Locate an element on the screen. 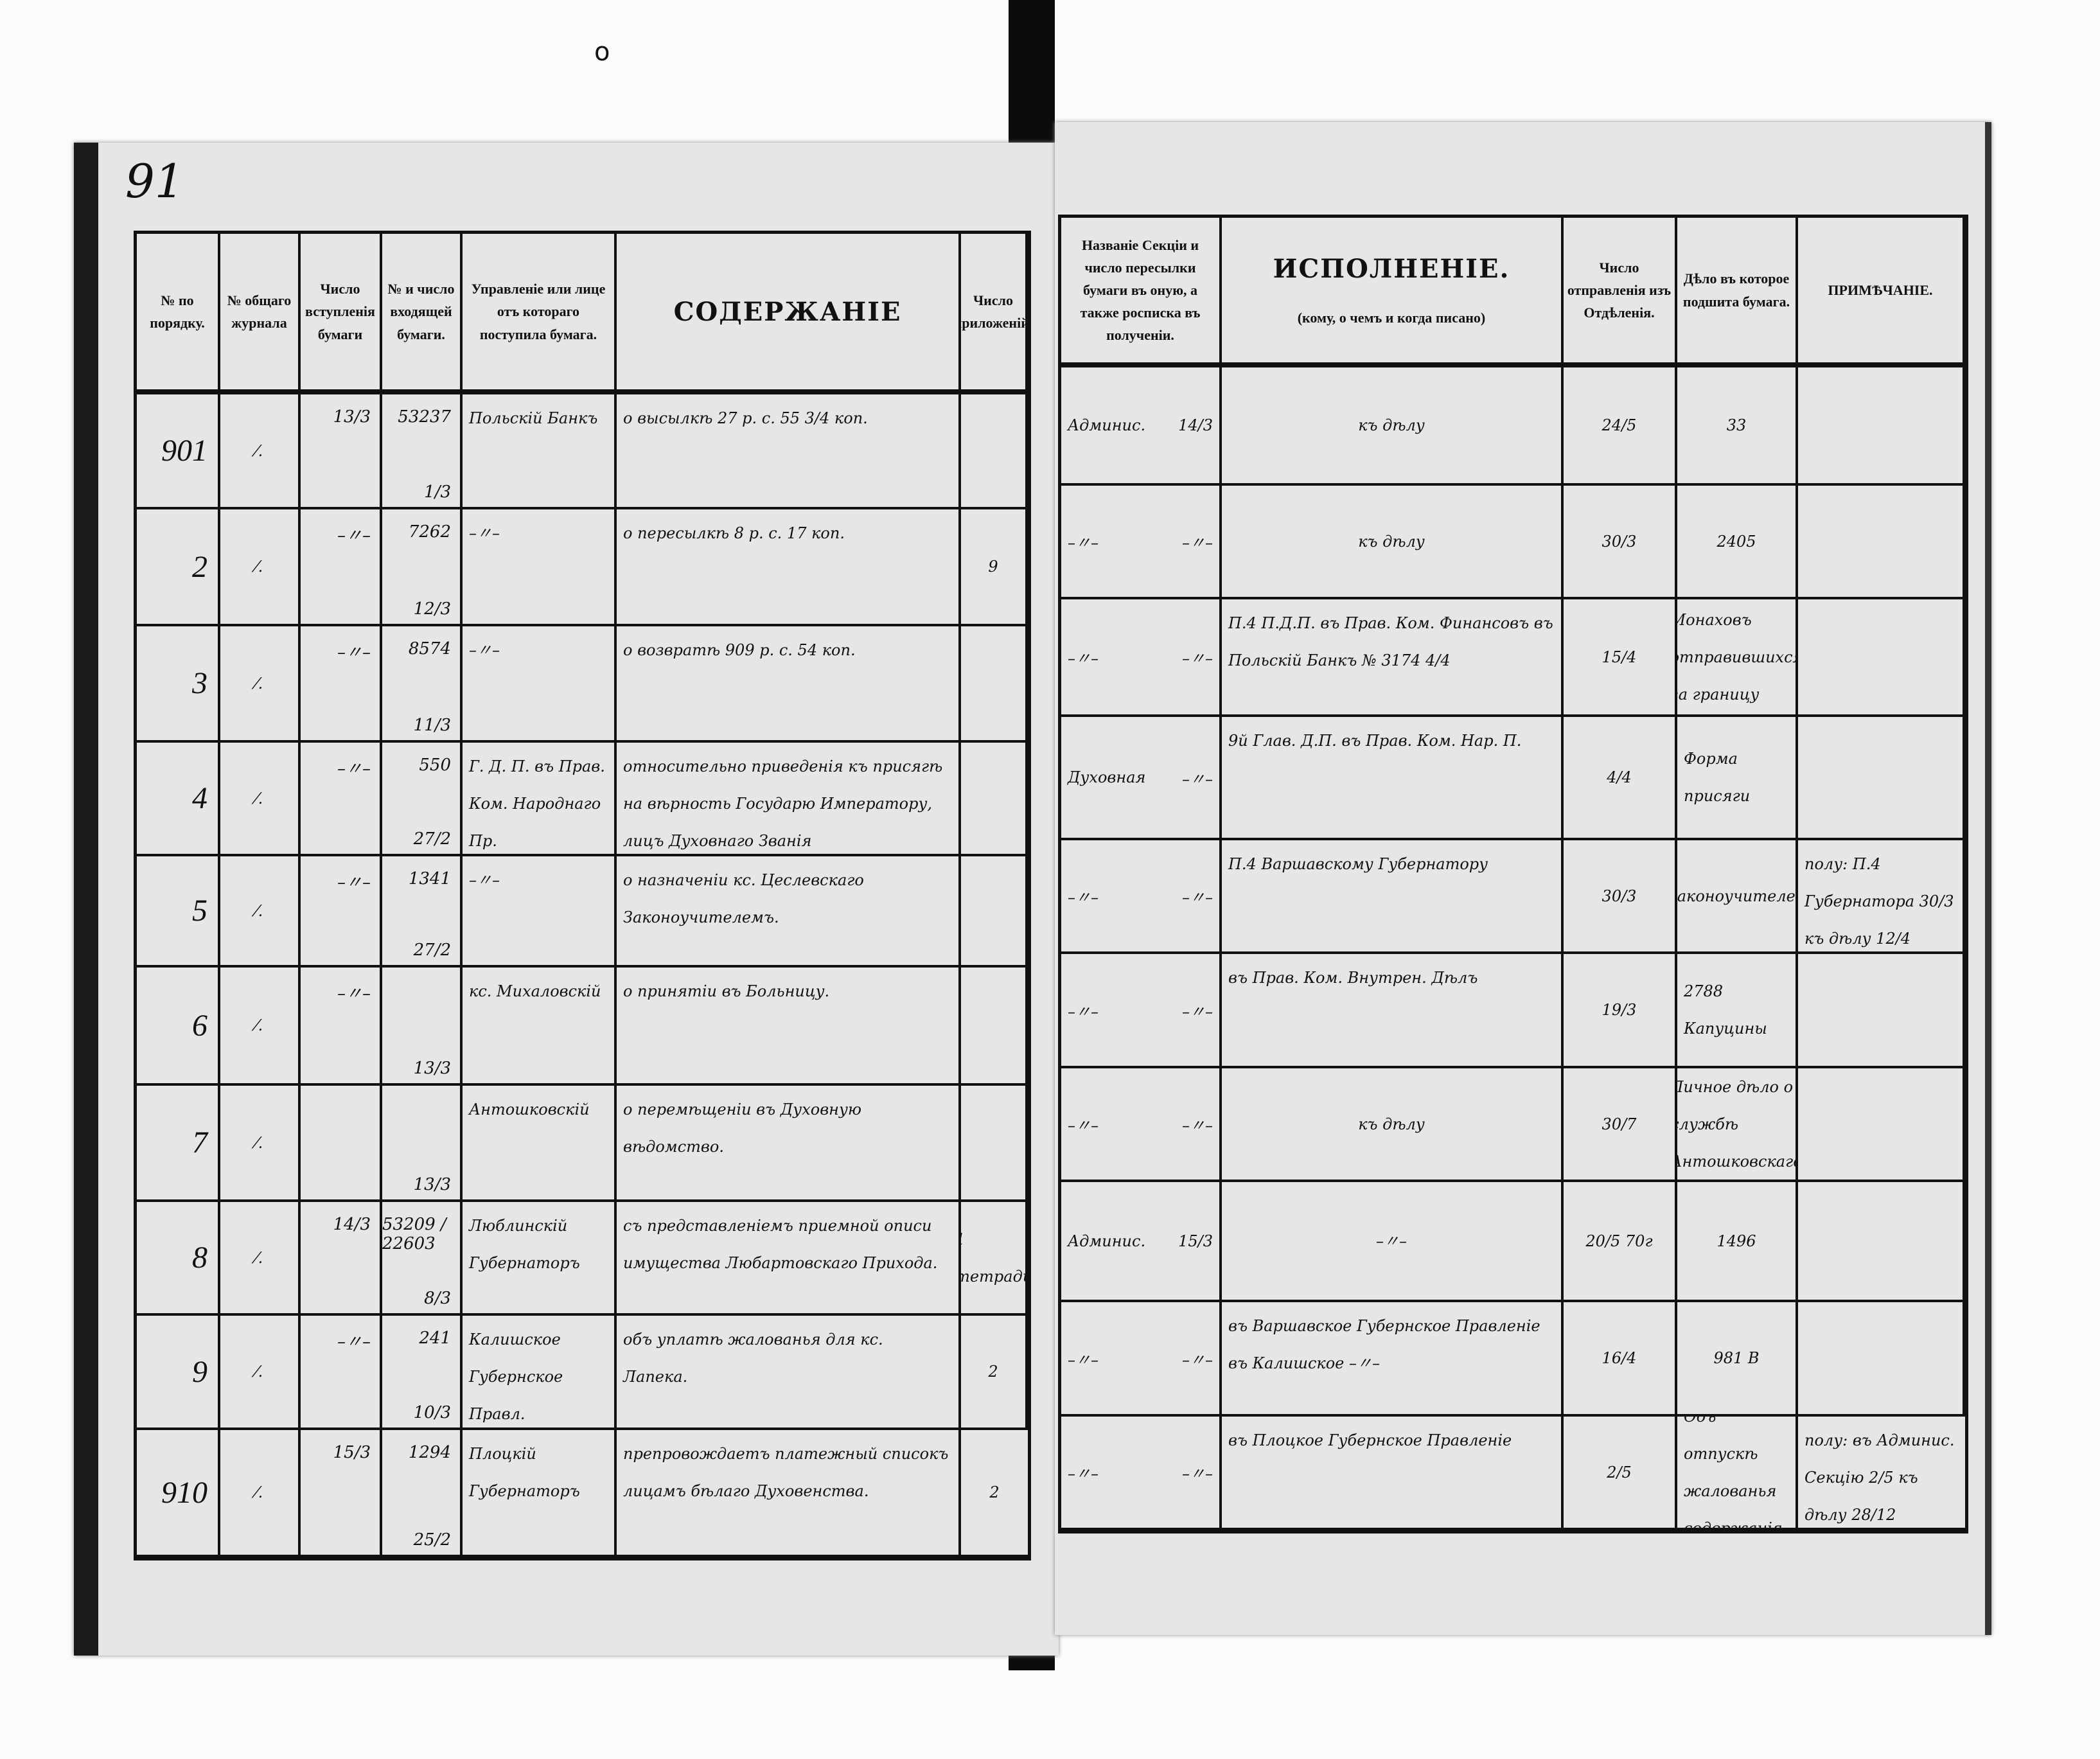 The width and height of the screenshot is (2100, 1759). content: о возвратѣ 909 р. с. 54 коп. is located at coordinates (789, 684).